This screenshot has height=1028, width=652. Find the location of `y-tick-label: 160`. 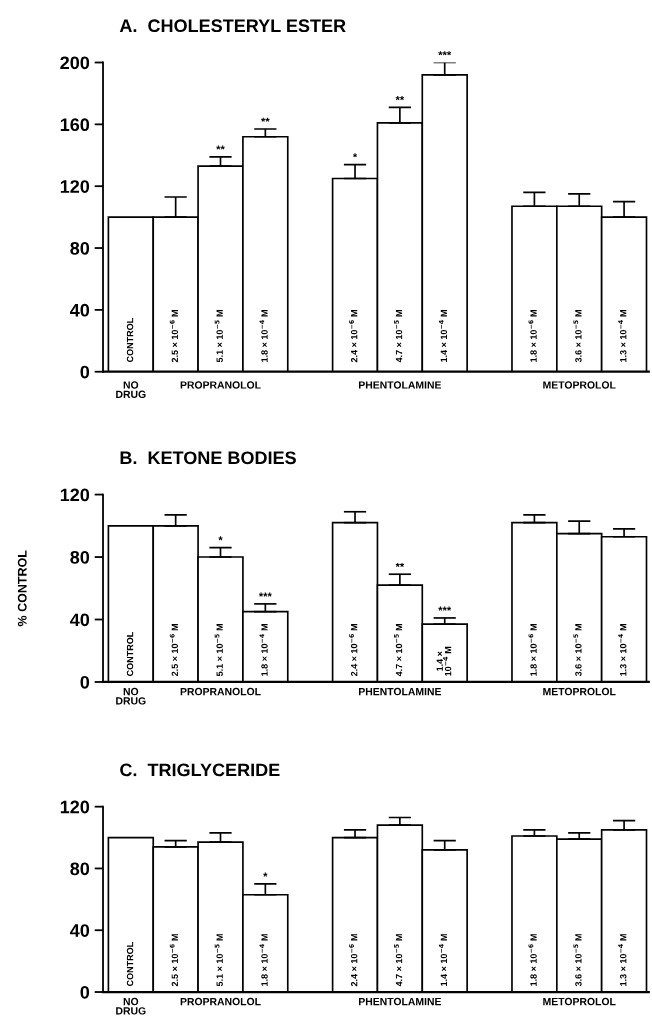

y-tick-label: 160 is located at coordinates (75, 125).